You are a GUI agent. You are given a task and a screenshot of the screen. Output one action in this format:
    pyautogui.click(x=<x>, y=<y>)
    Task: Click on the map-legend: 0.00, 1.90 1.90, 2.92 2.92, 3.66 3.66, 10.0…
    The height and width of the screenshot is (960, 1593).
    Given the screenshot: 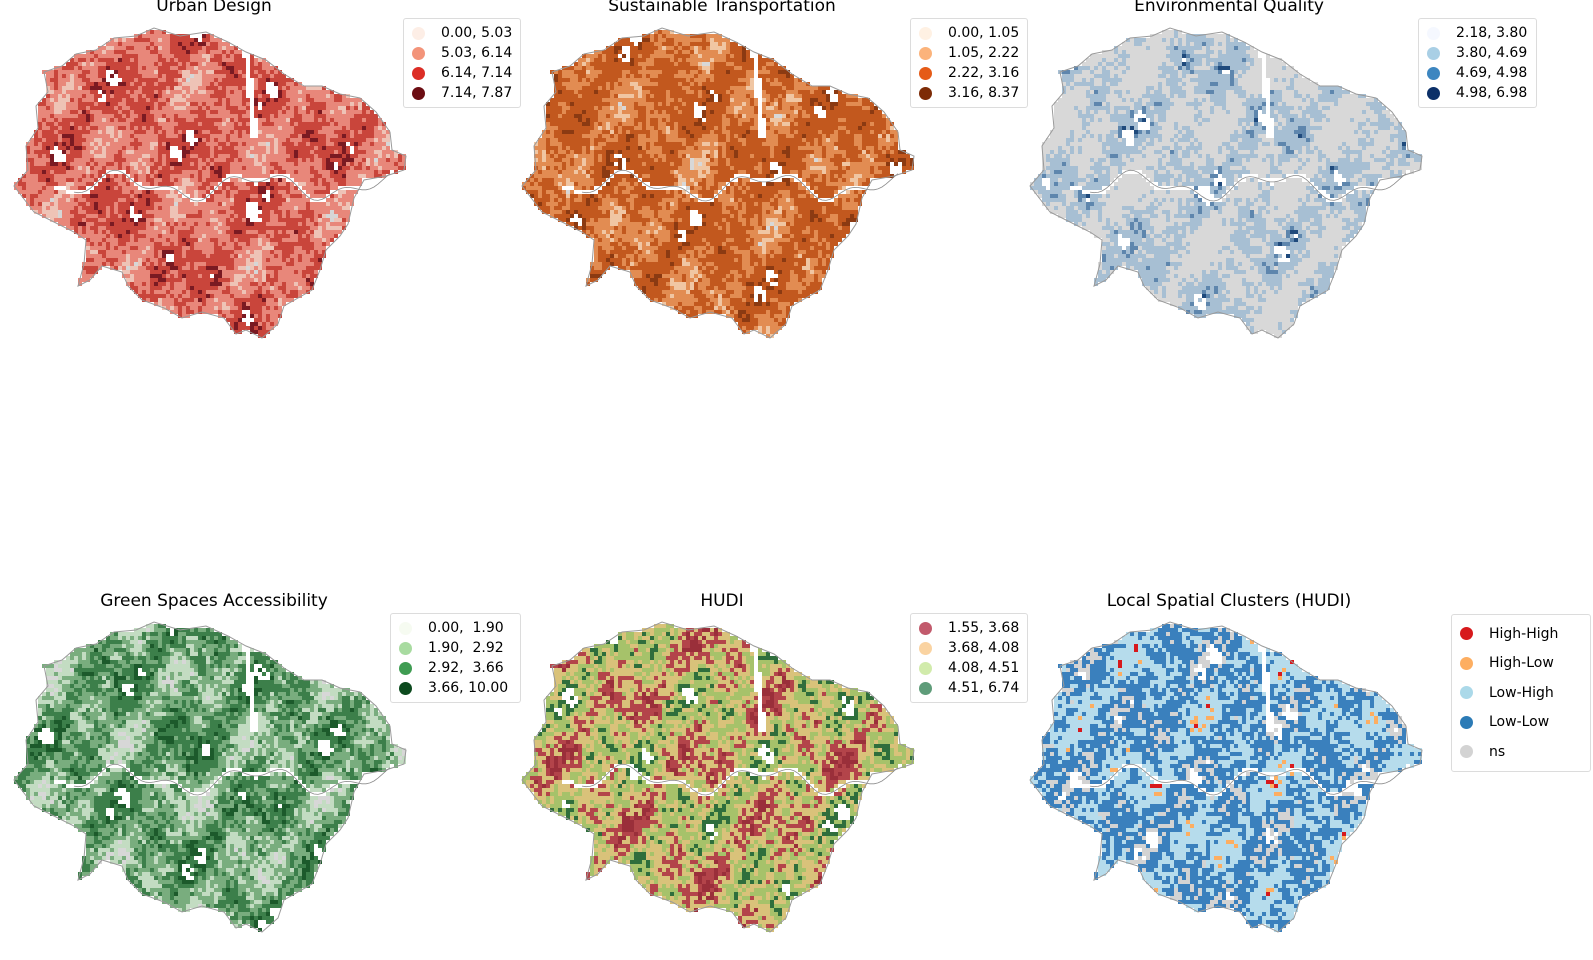 What is the action you would take?
    pyautogui.click(x=455, y=658)
    